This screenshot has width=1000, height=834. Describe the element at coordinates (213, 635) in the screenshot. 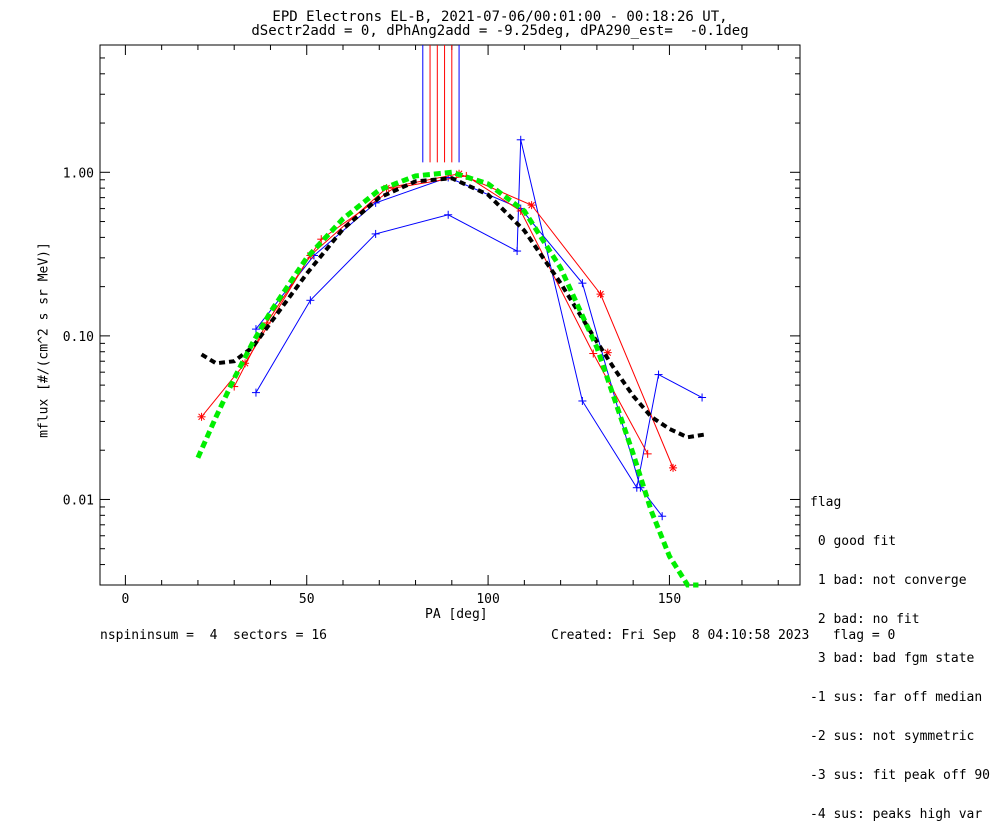

I see `footer-nspininsum: nspininsum = 4 sectors = 16` at that location.